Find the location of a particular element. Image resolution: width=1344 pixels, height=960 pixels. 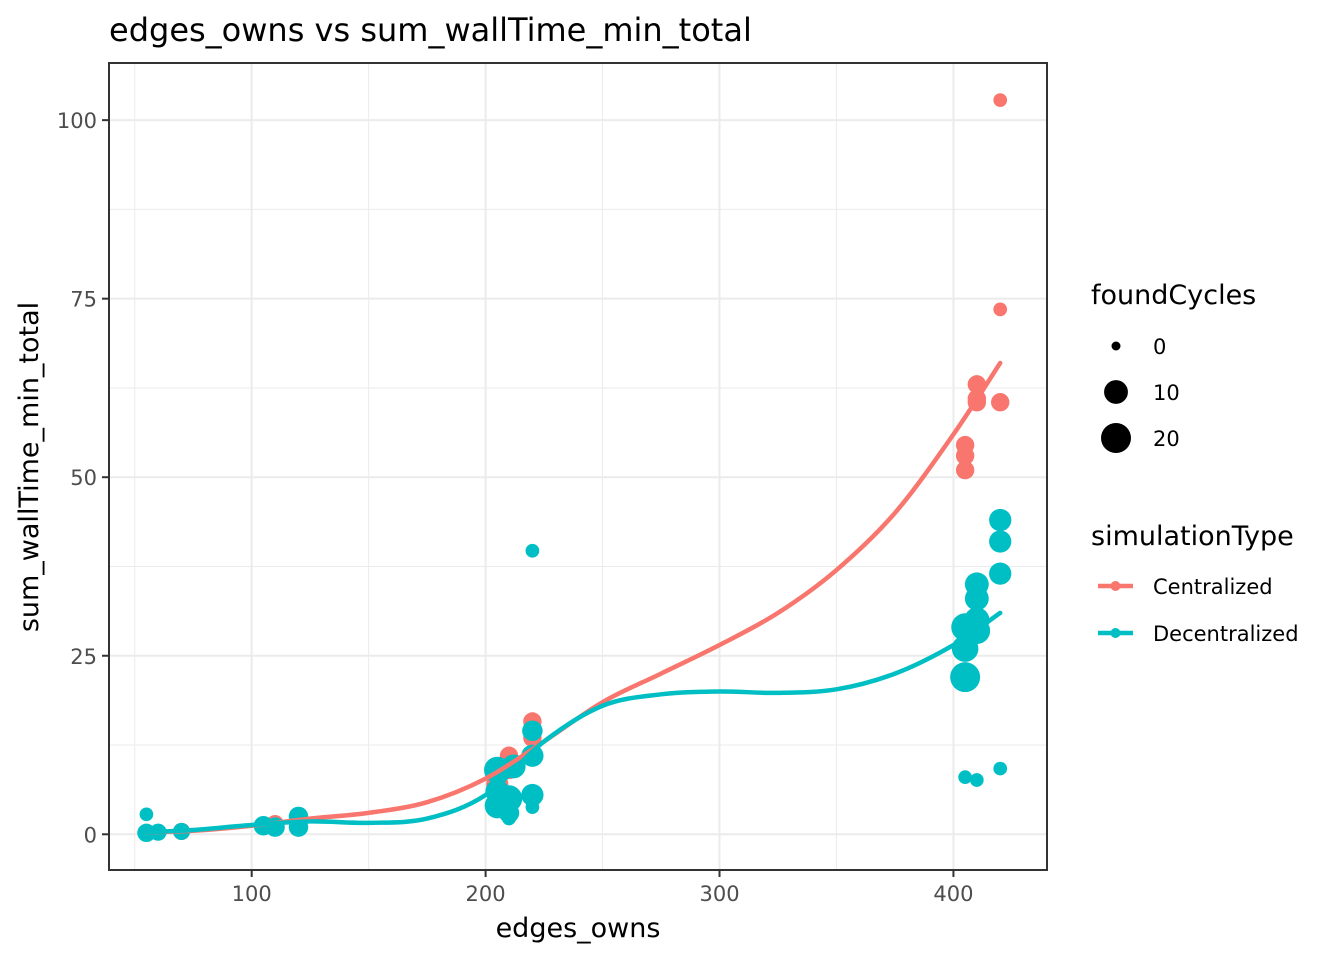

y-tick-label: 0 is located at coordinates (90, 835).